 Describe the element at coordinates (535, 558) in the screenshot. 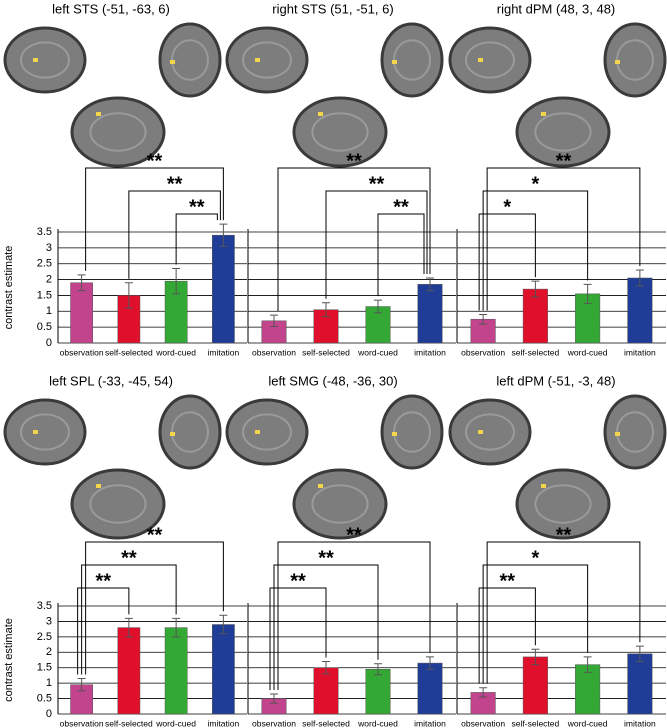

I see `significance-label: *` at that location.